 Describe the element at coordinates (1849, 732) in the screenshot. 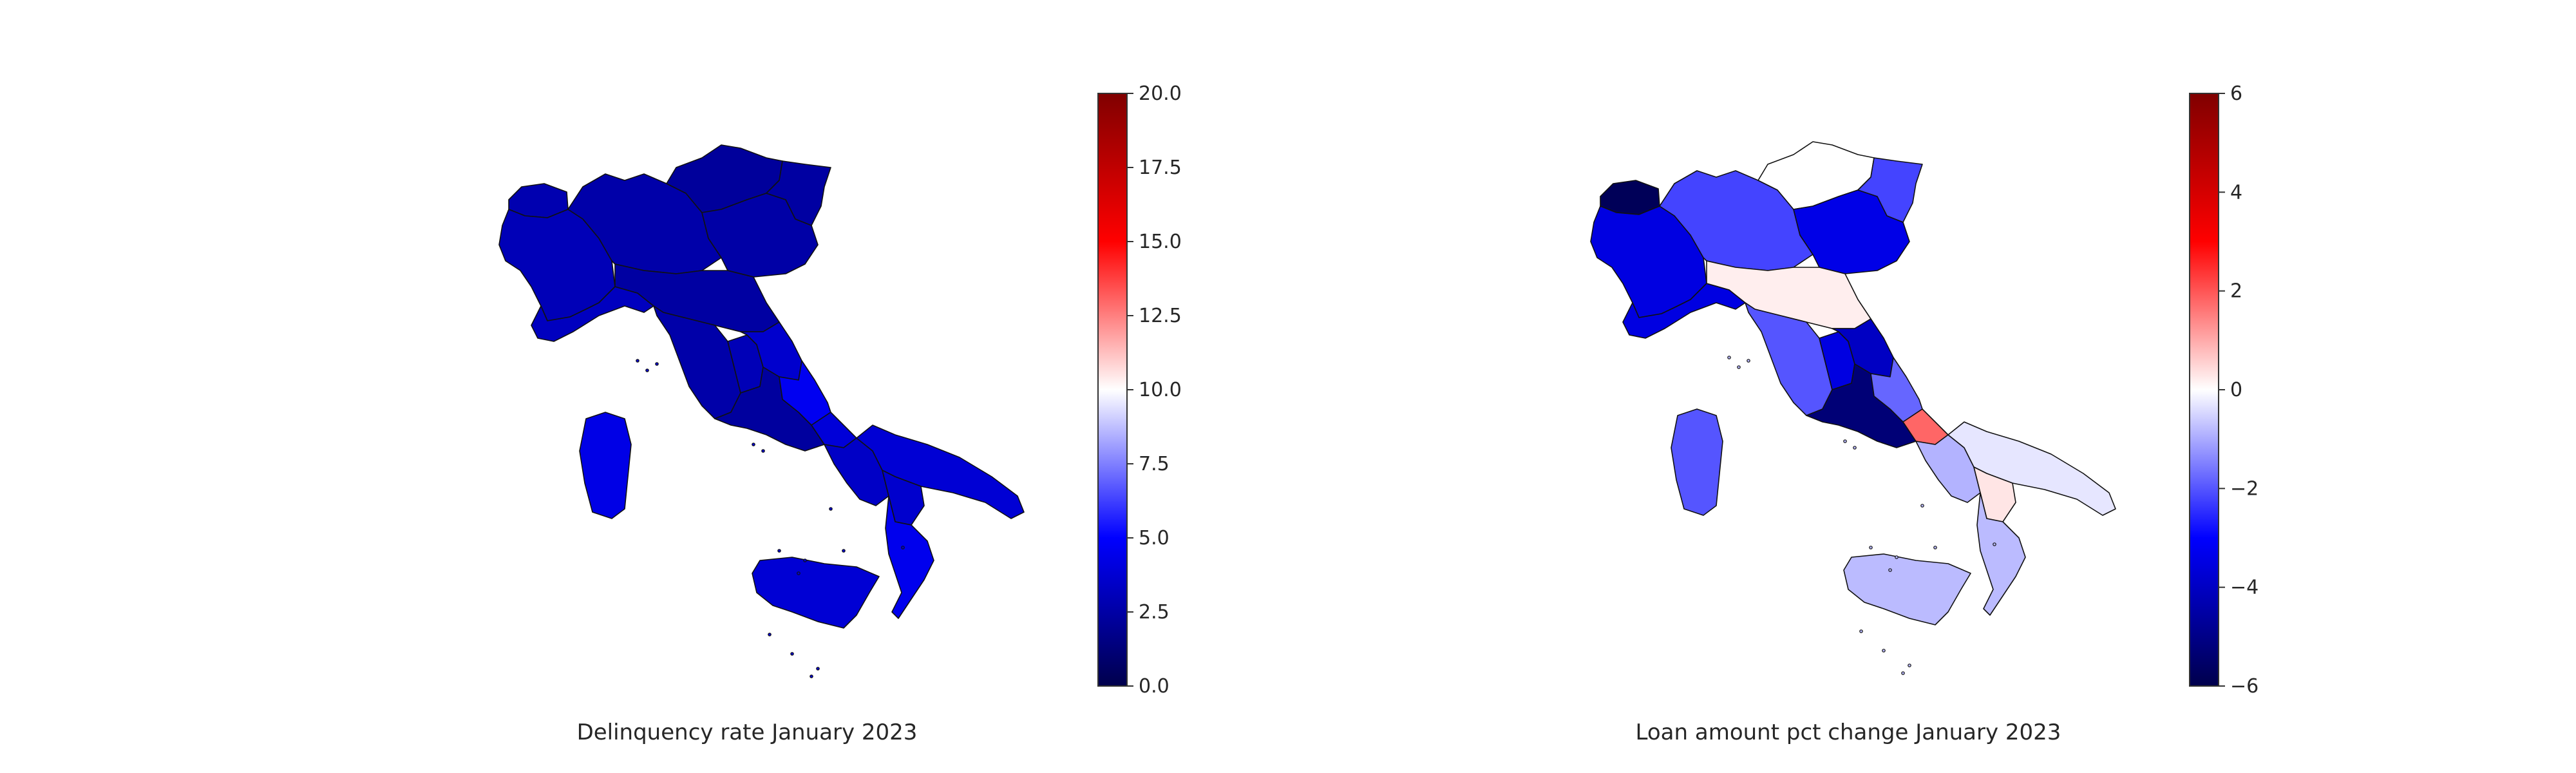

I see `loan-change-map-title: Loan amount pct change January 2023` at that location.